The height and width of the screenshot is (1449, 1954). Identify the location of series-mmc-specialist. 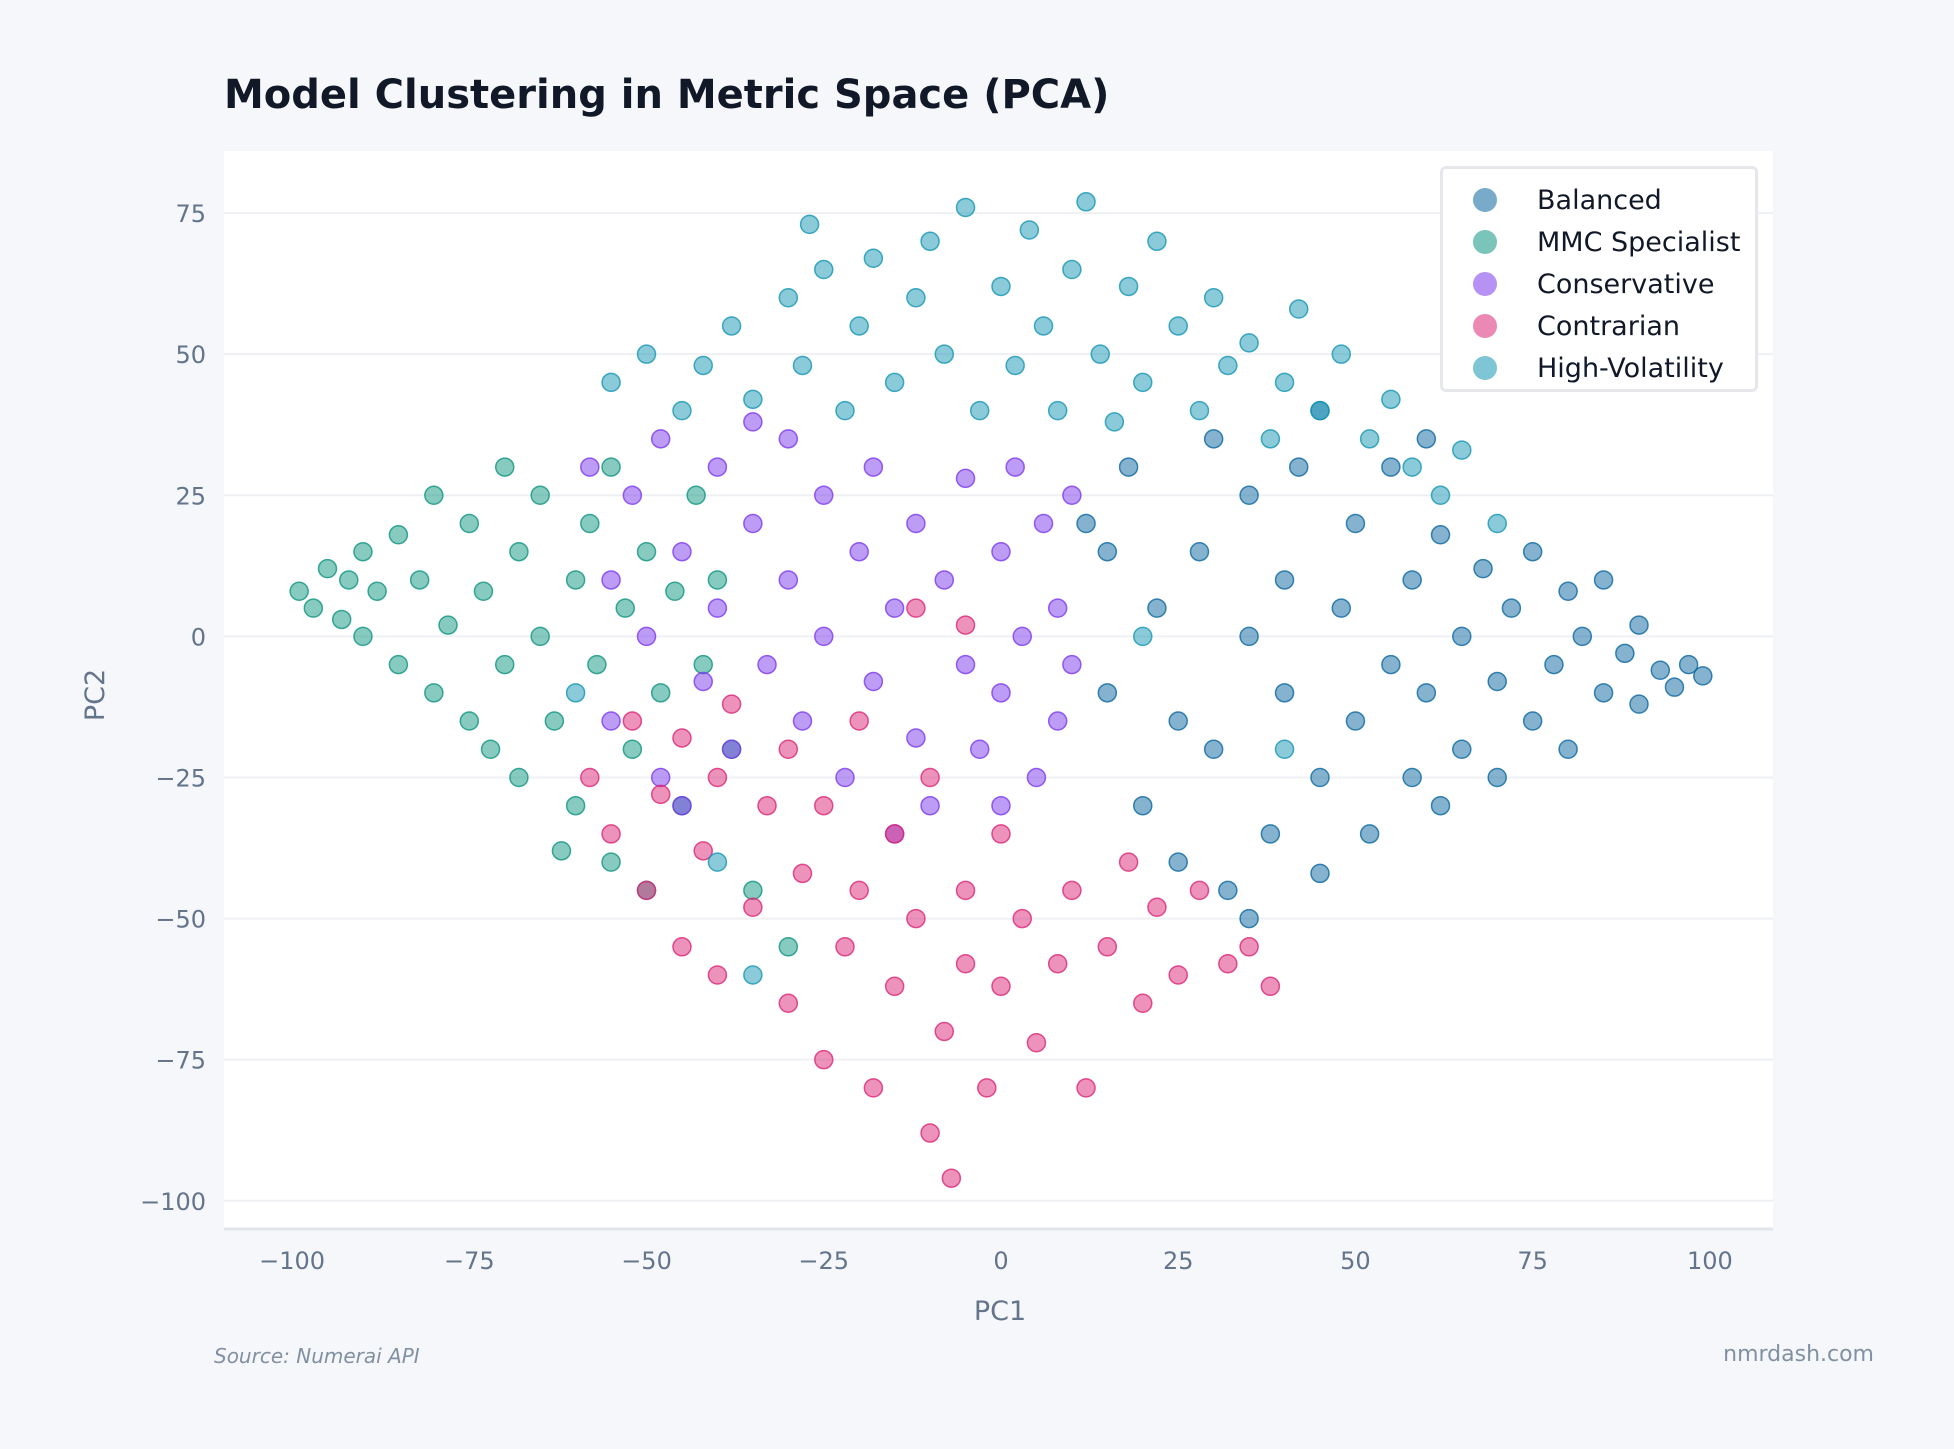
(544, 707).